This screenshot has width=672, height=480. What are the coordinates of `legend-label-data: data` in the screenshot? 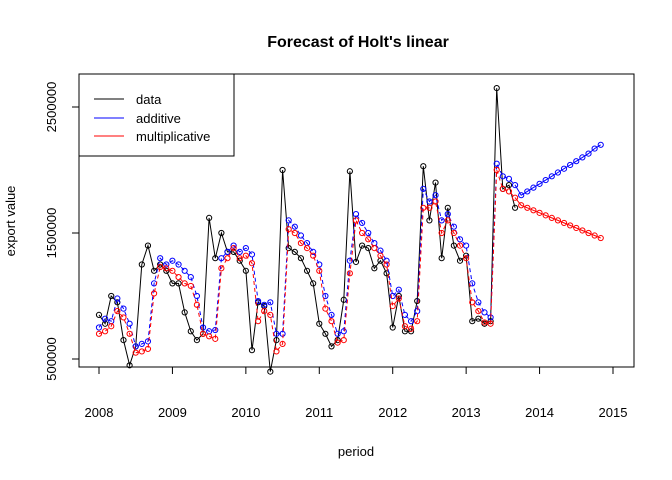 It's located at (149, 99).